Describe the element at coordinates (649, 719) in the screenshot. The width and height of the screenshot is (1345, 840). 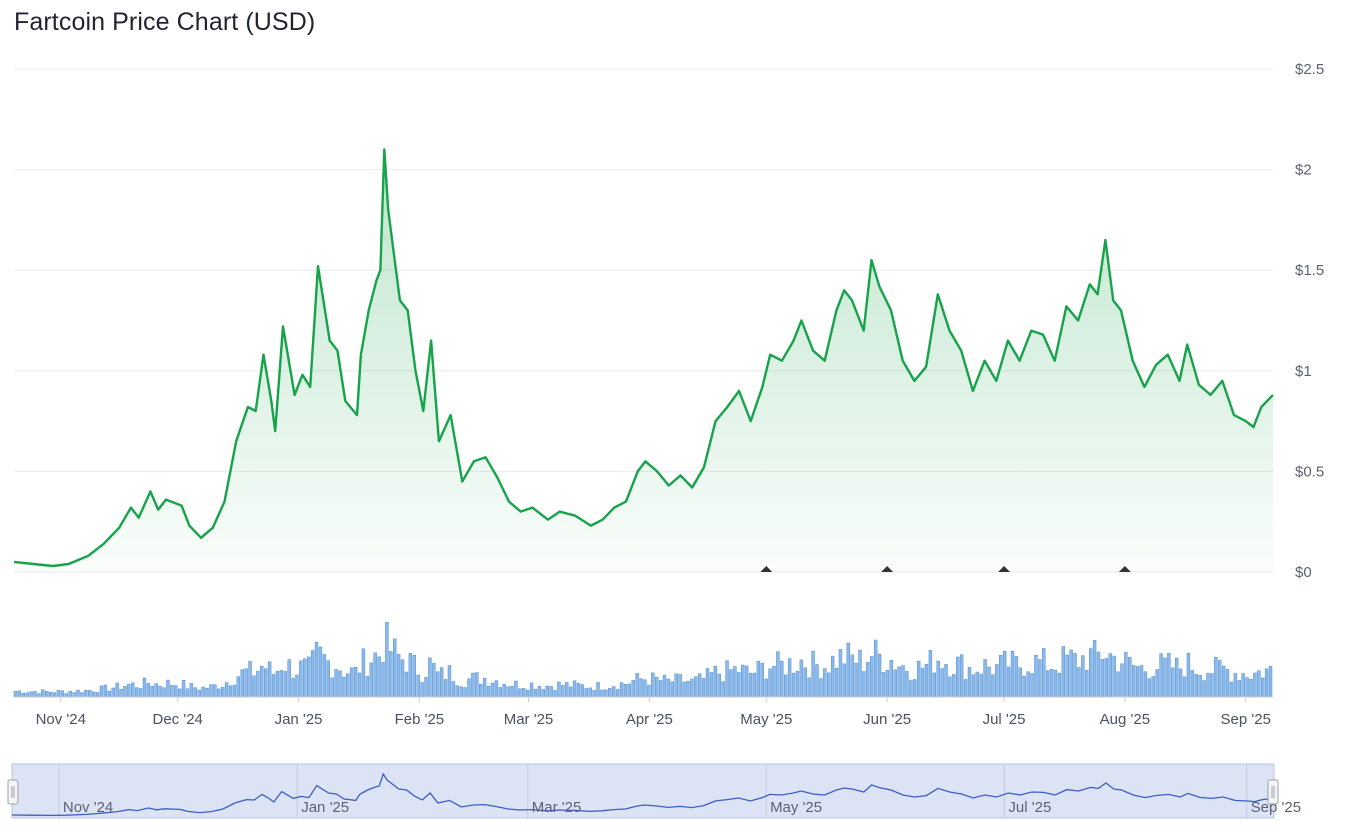
I see `x-tick-label: Apr '25` at that location.